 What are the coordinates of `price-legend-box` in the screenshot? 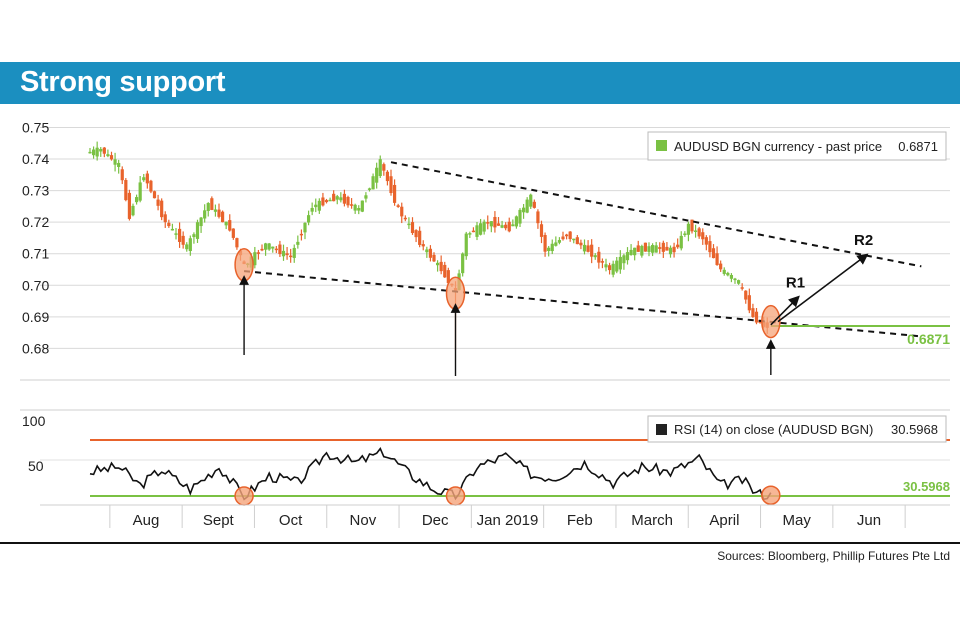 It's located at (797, 146).